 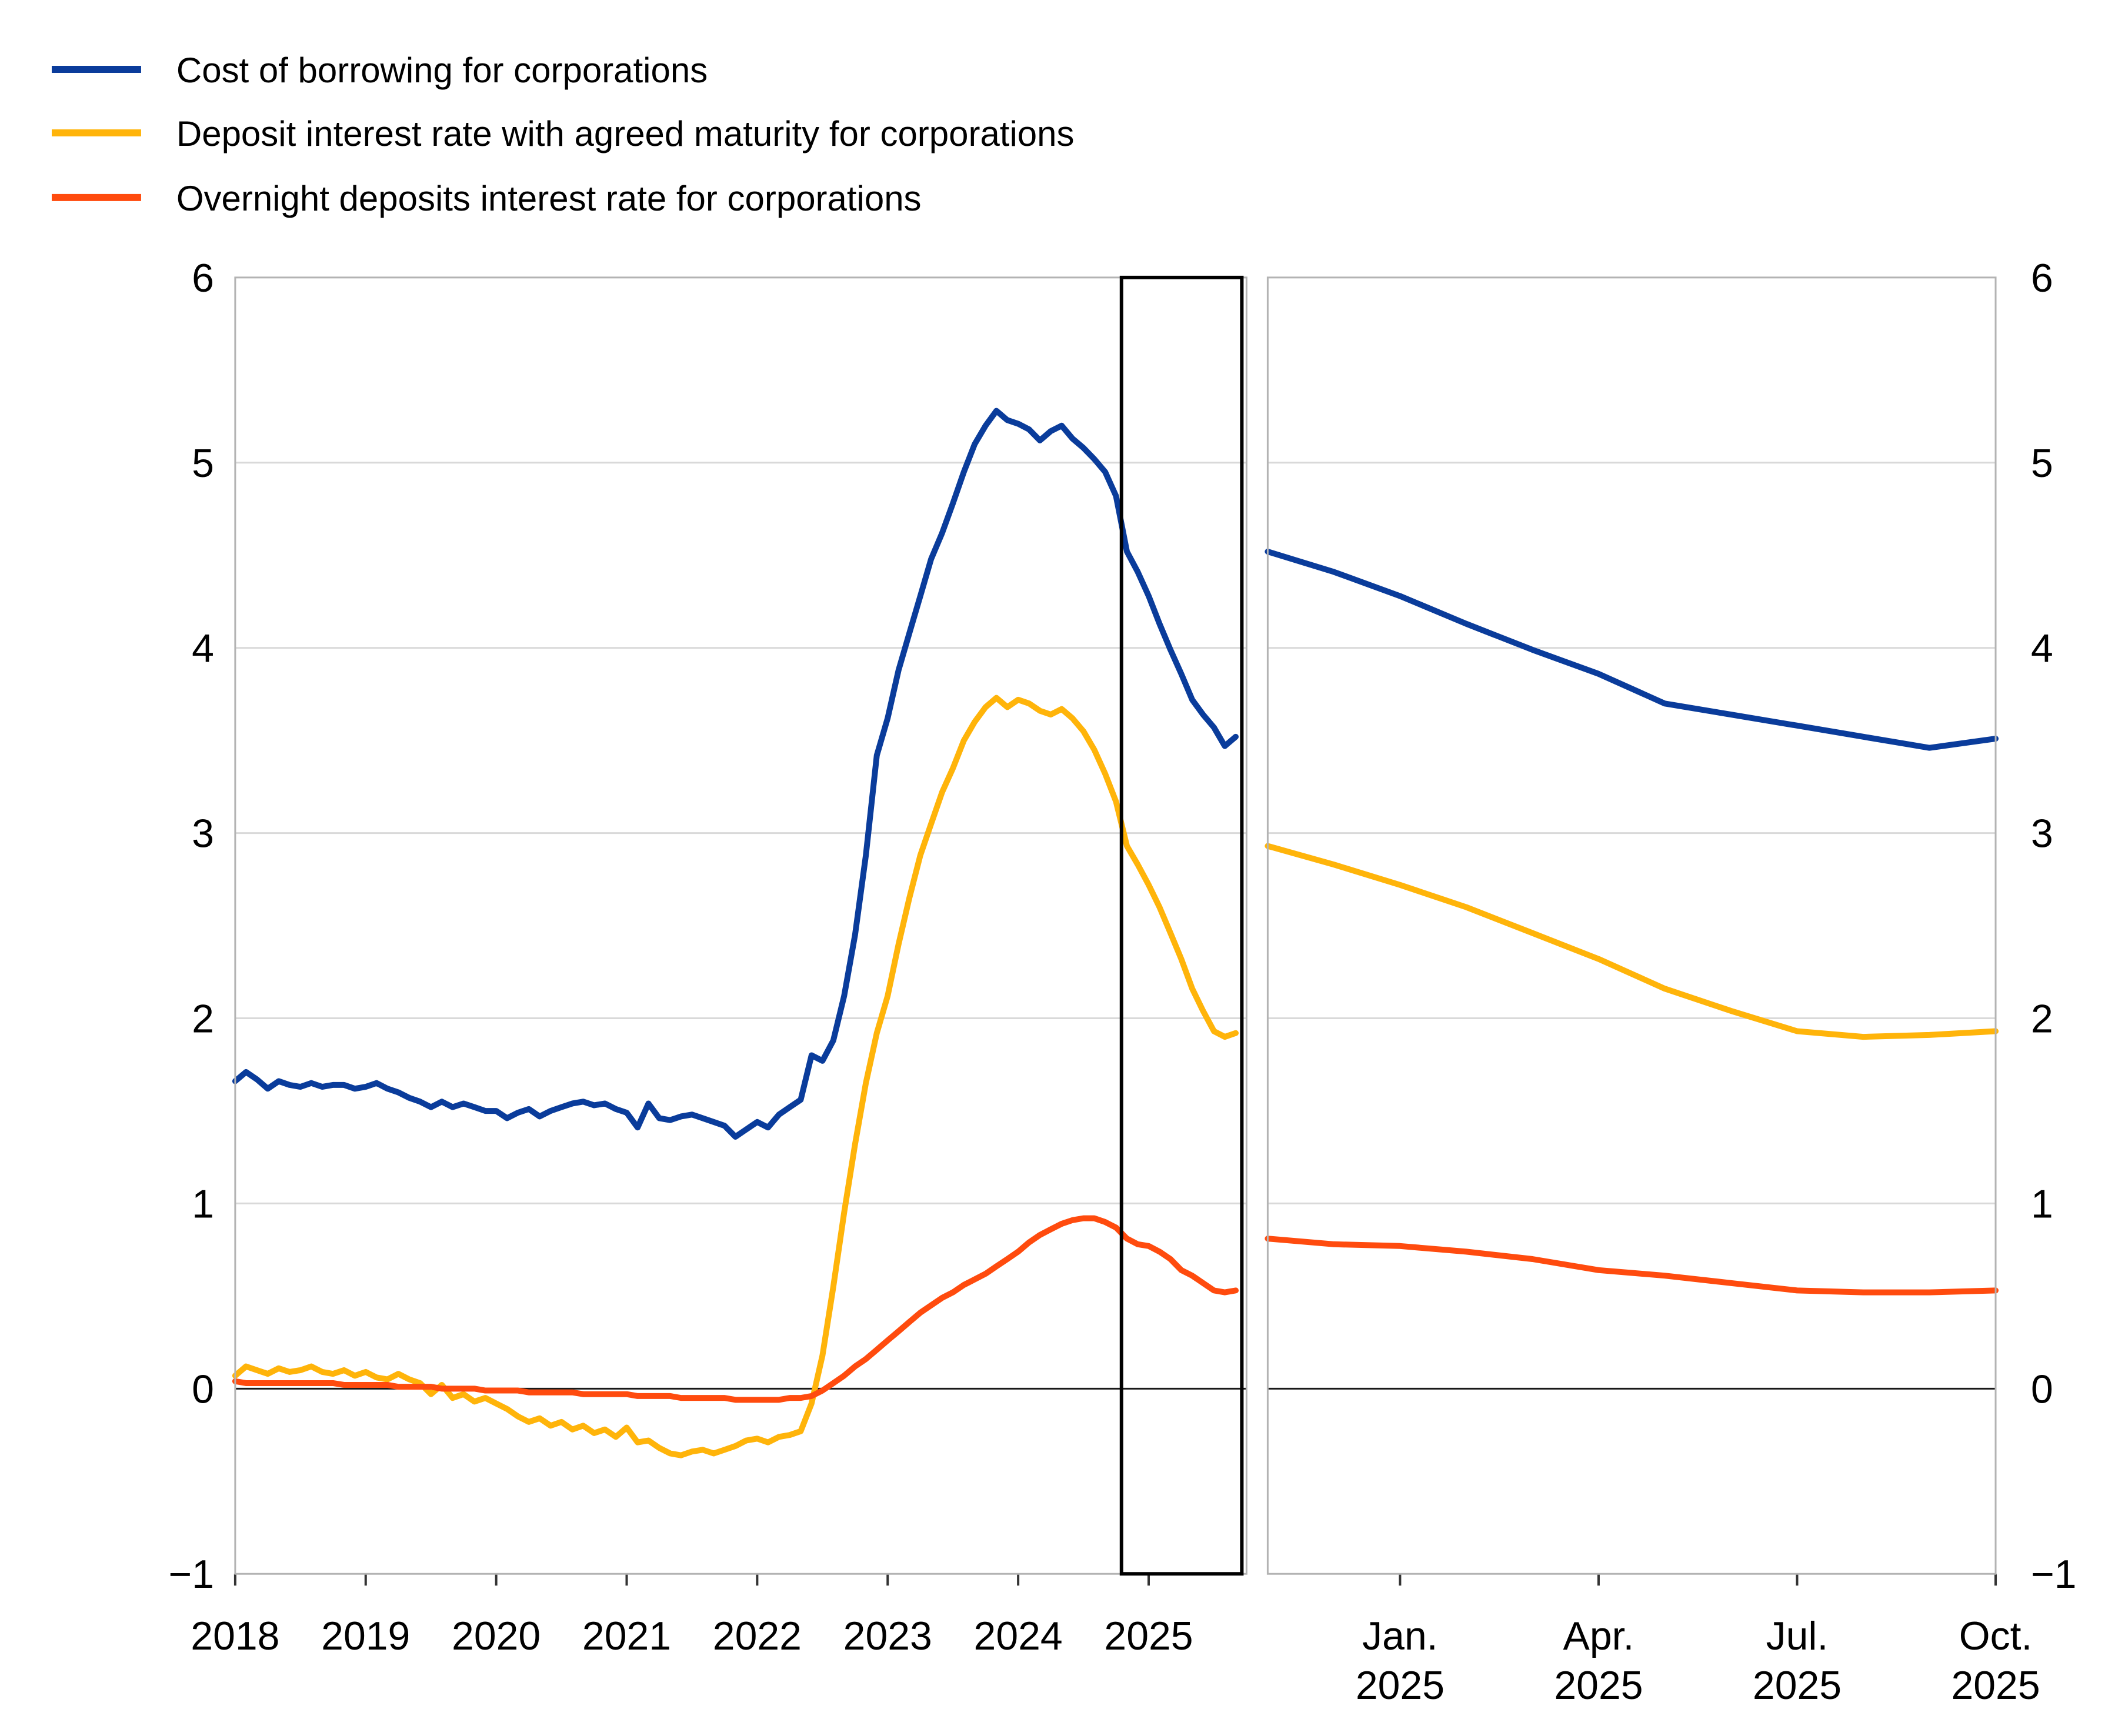 What do you see at coordinates (1632, 941) in the screenshot?
I see `series-line-deposit-agreed-maturity` at bounding box center [1632, 941].